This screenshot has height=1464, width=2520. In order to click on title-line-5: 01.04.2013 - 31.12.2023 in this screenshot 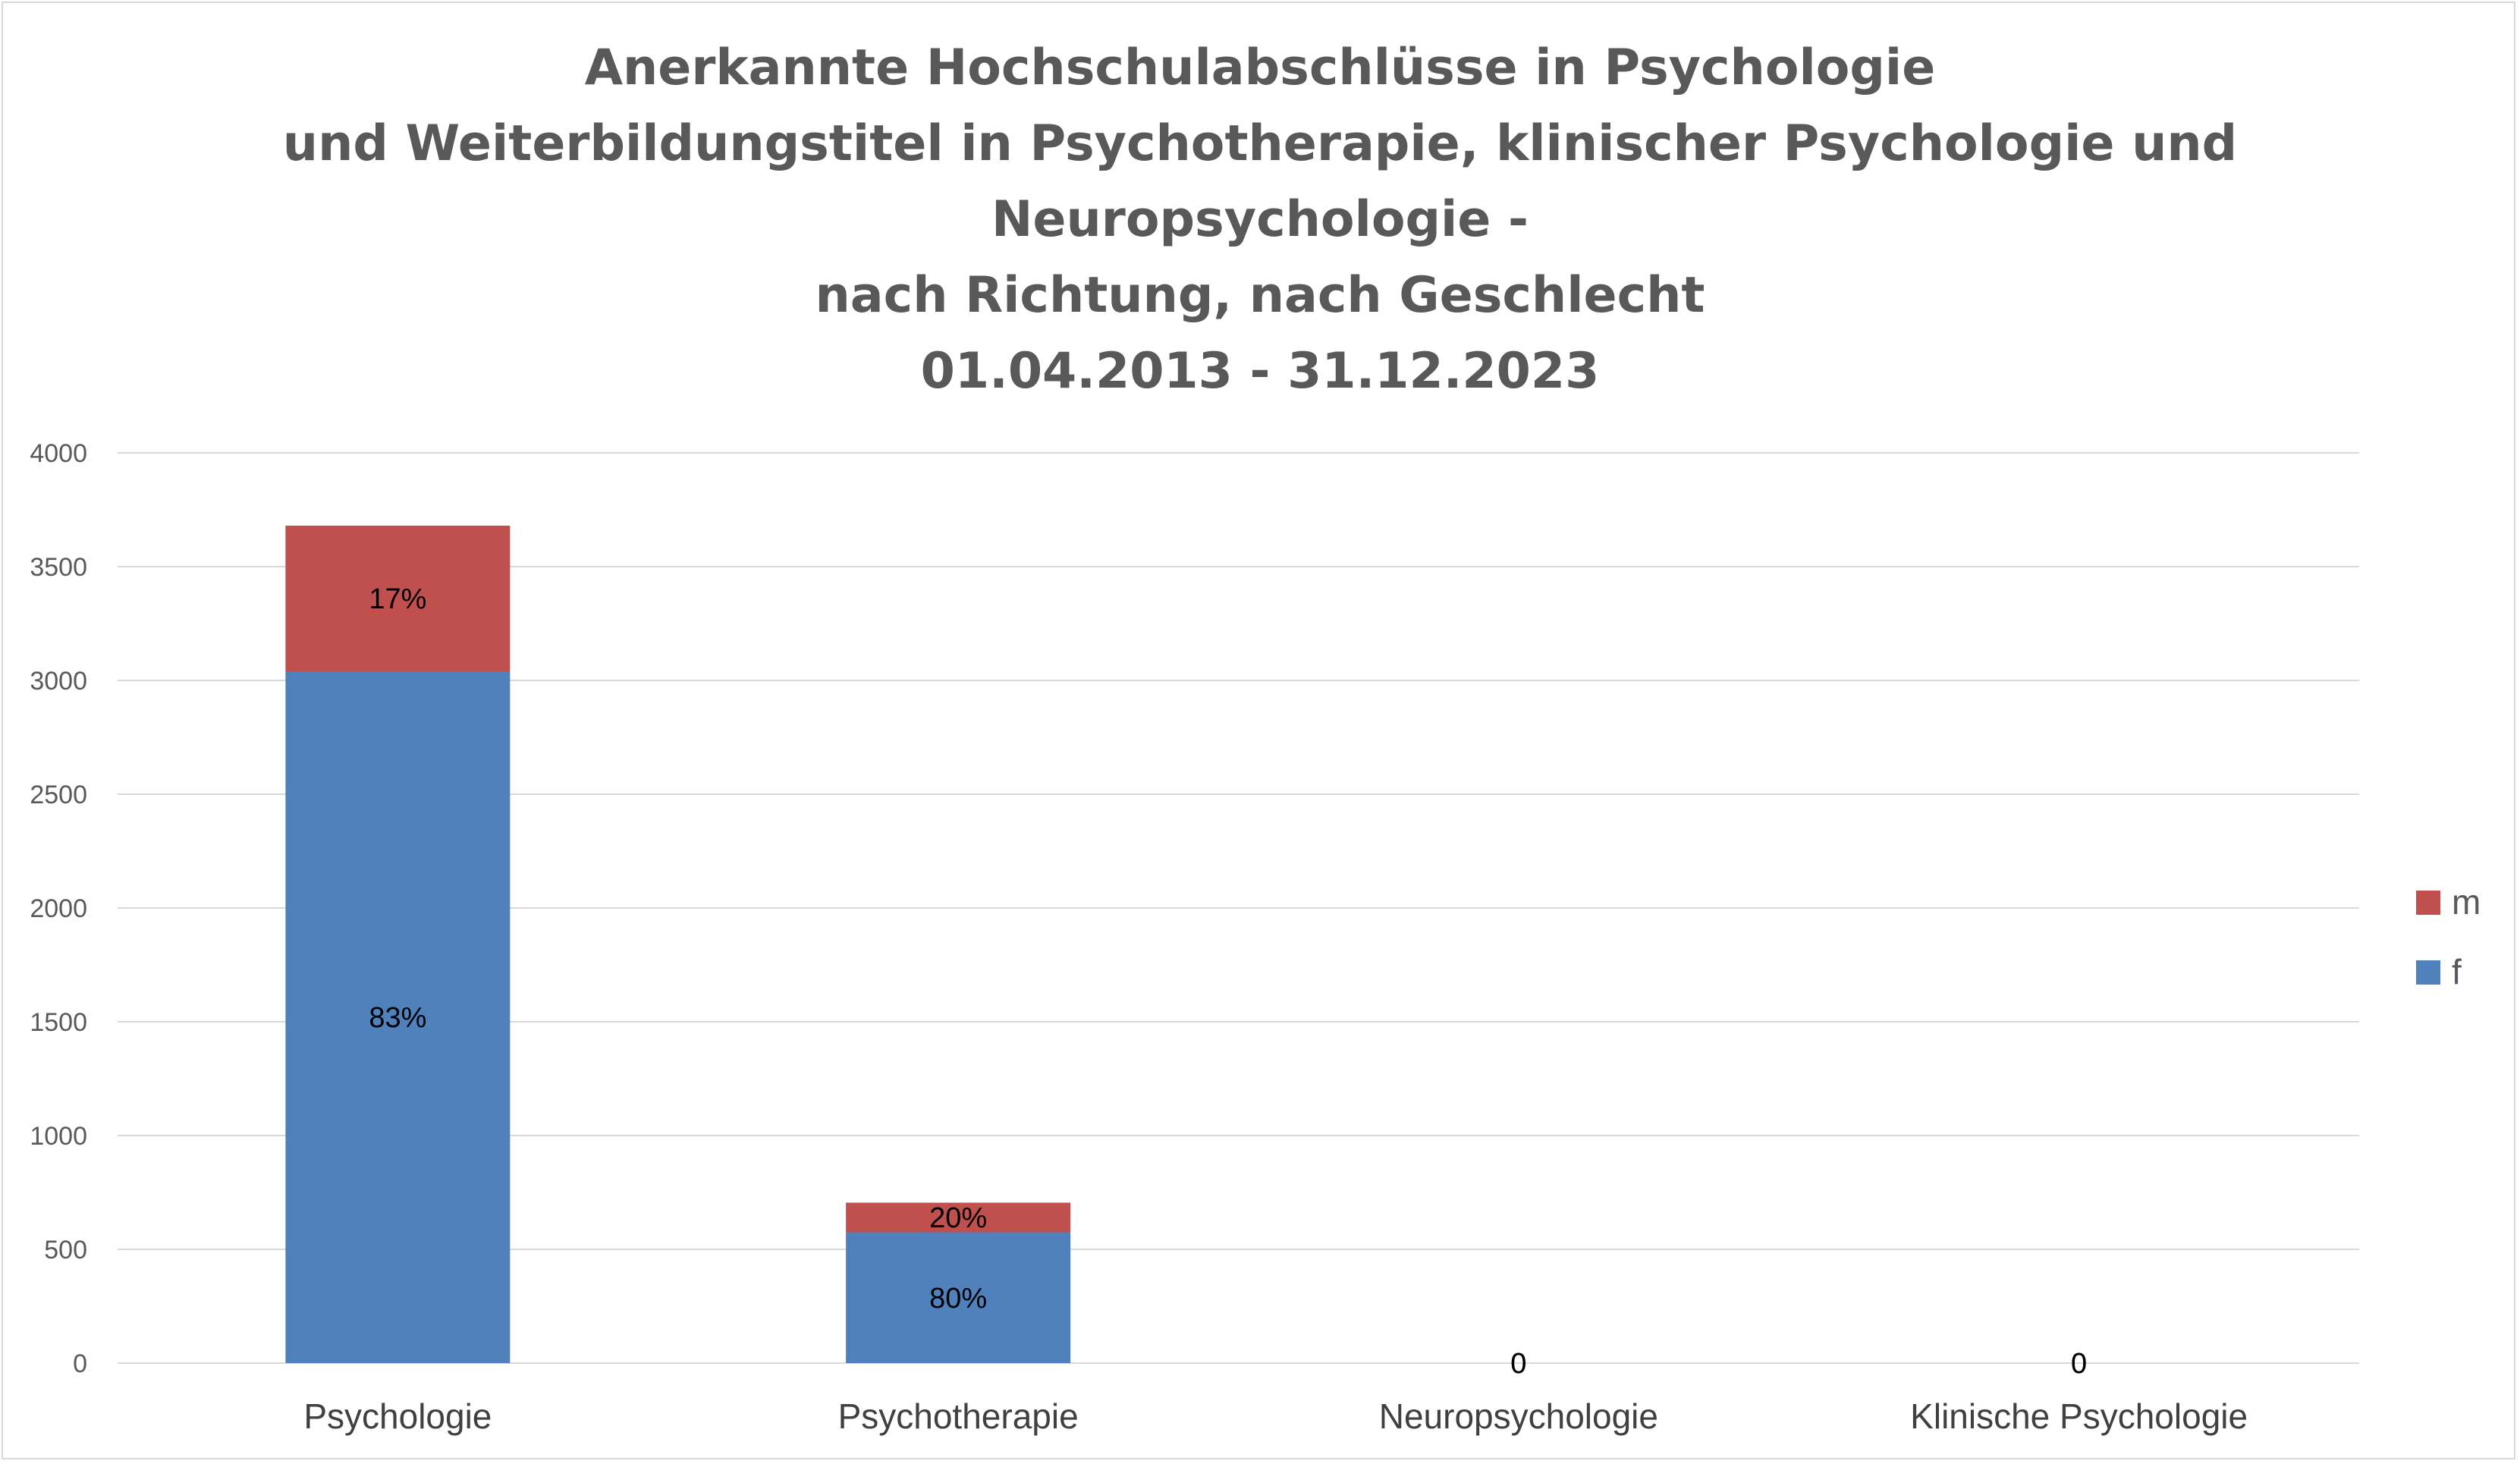, I will do `click(1260, 371)`.